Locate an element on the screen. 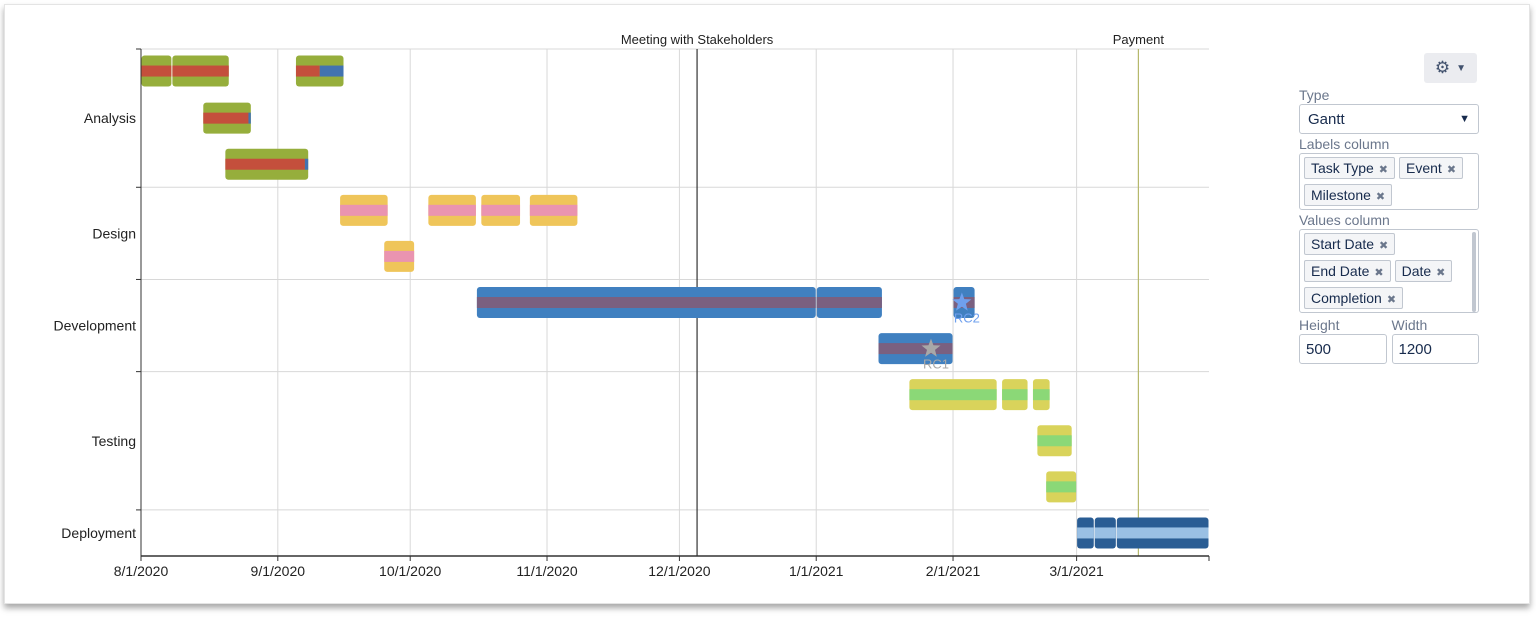 This screenshot has width=1536, height=617. tag-label: Event is located at coordinates (1424, 168).